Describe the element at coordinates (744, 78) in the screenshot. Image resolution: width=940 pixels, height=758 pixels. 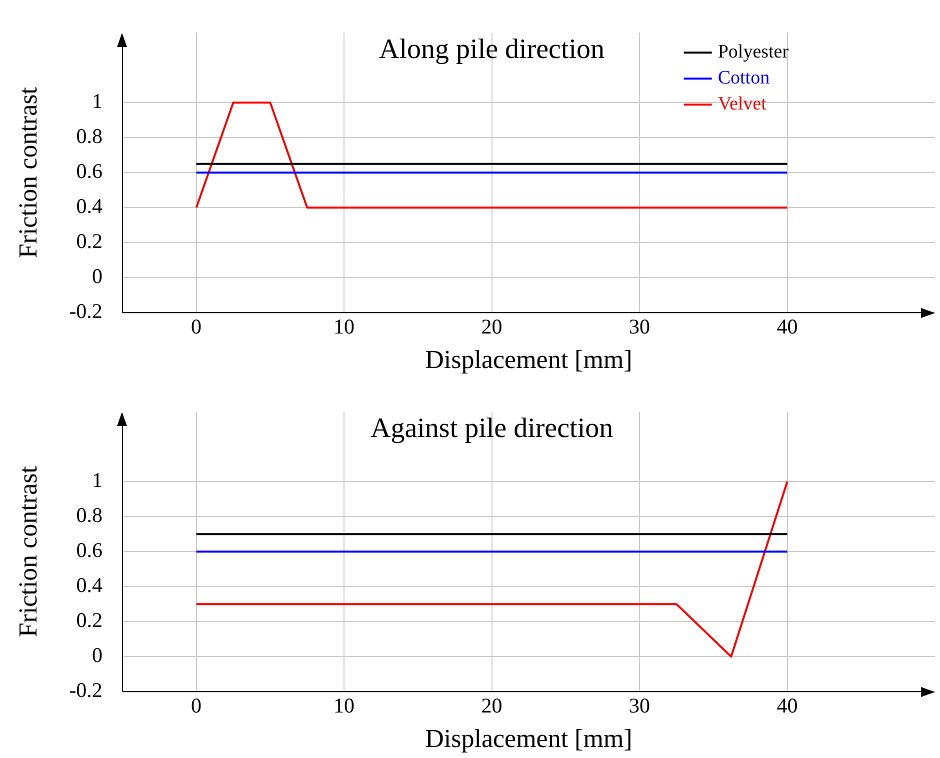
I see `legend-label: Cotton` at that location.